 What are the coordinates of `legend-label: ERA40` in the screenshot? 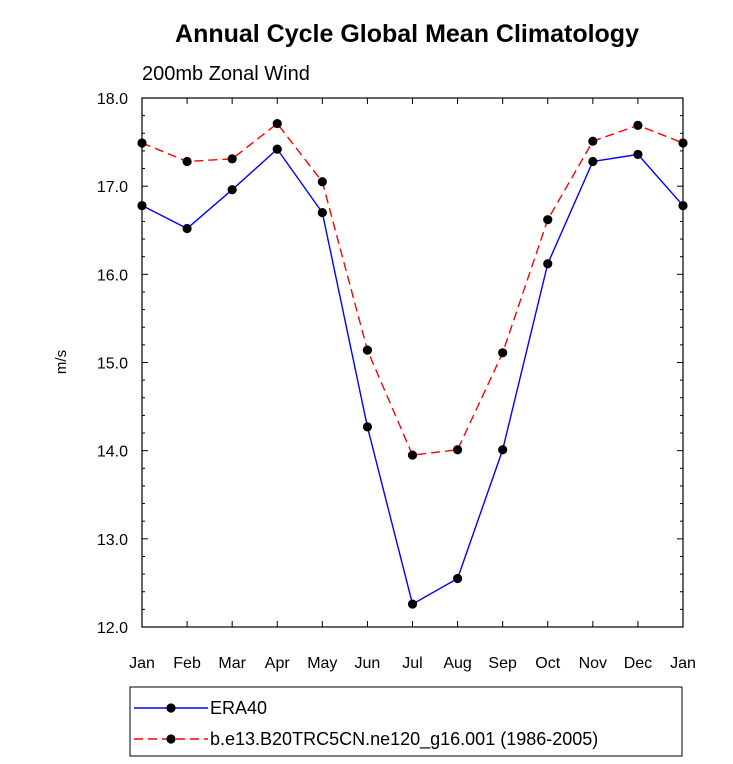 It's located at (238, 708).